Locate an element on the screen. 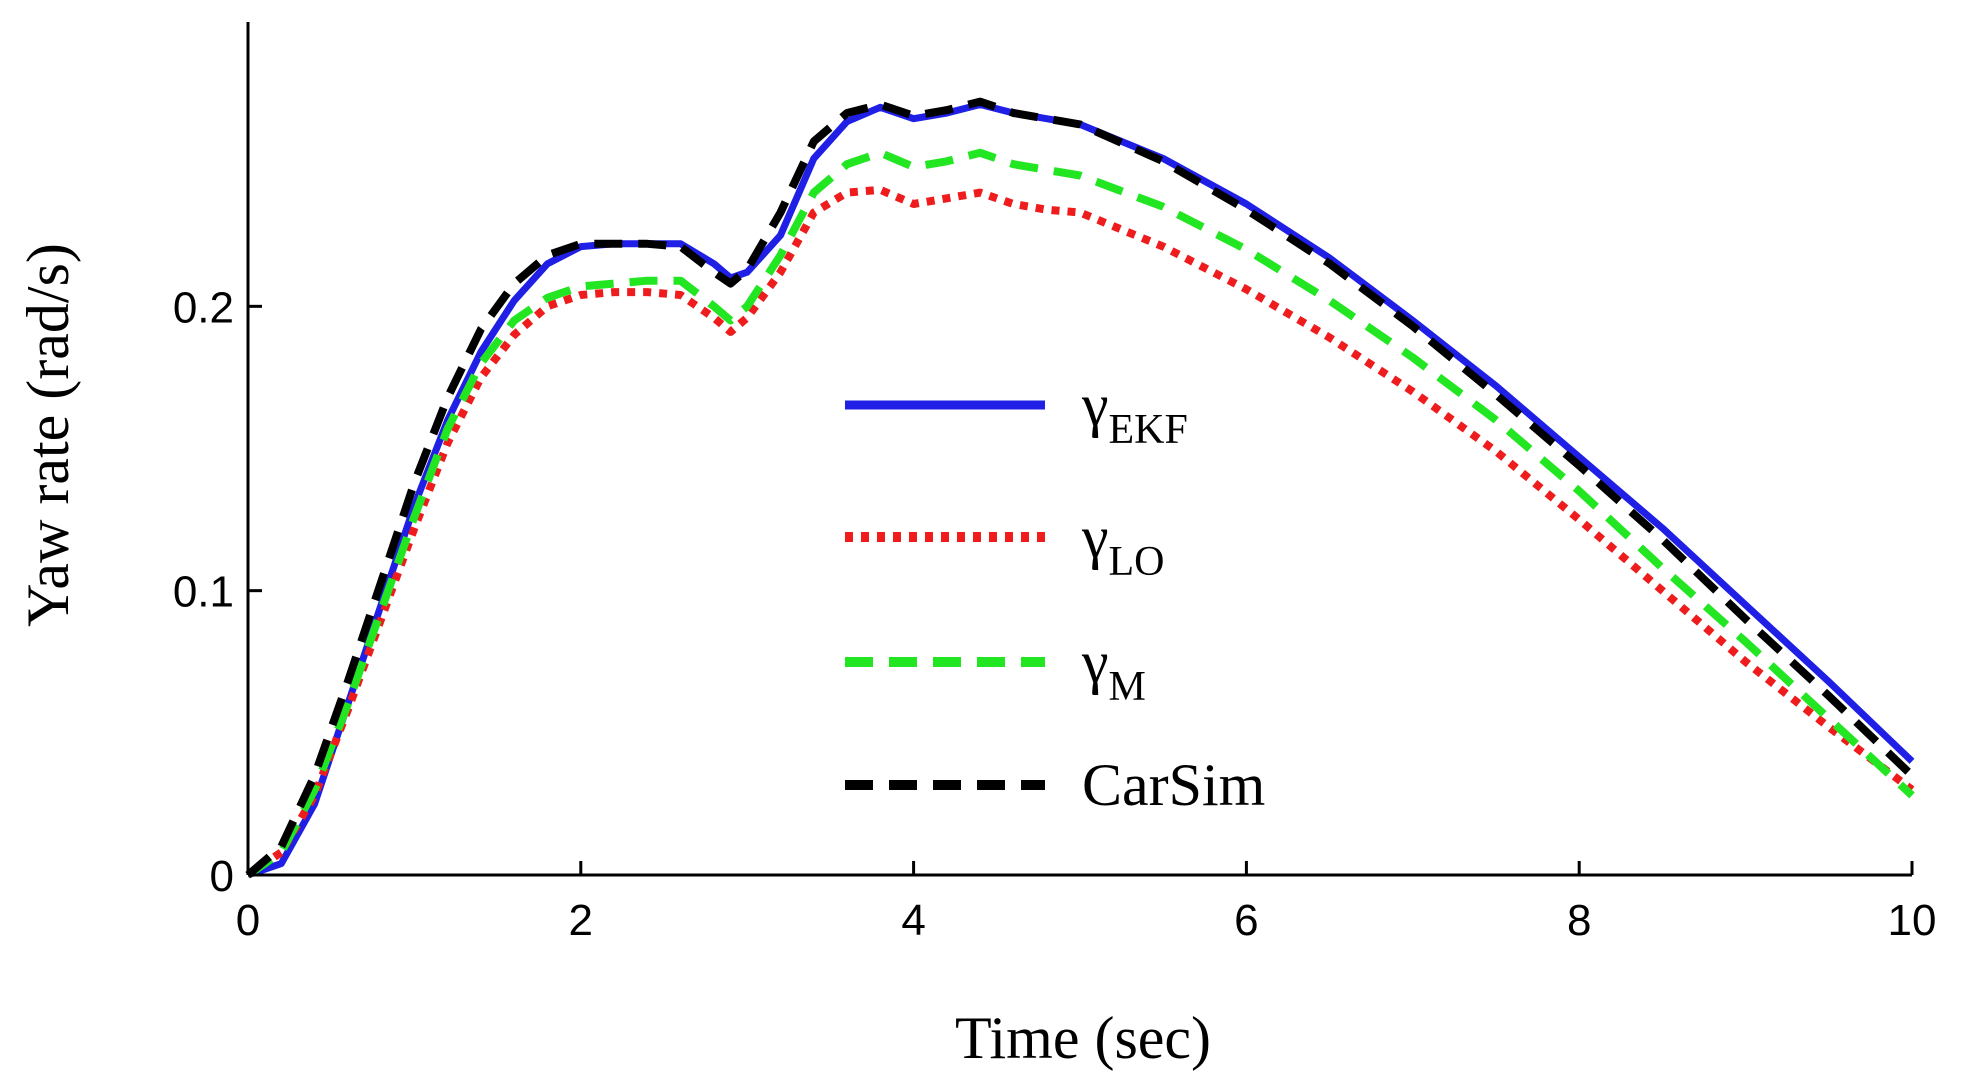  legend-label-m: γM is located at coordinates (1113, 669).